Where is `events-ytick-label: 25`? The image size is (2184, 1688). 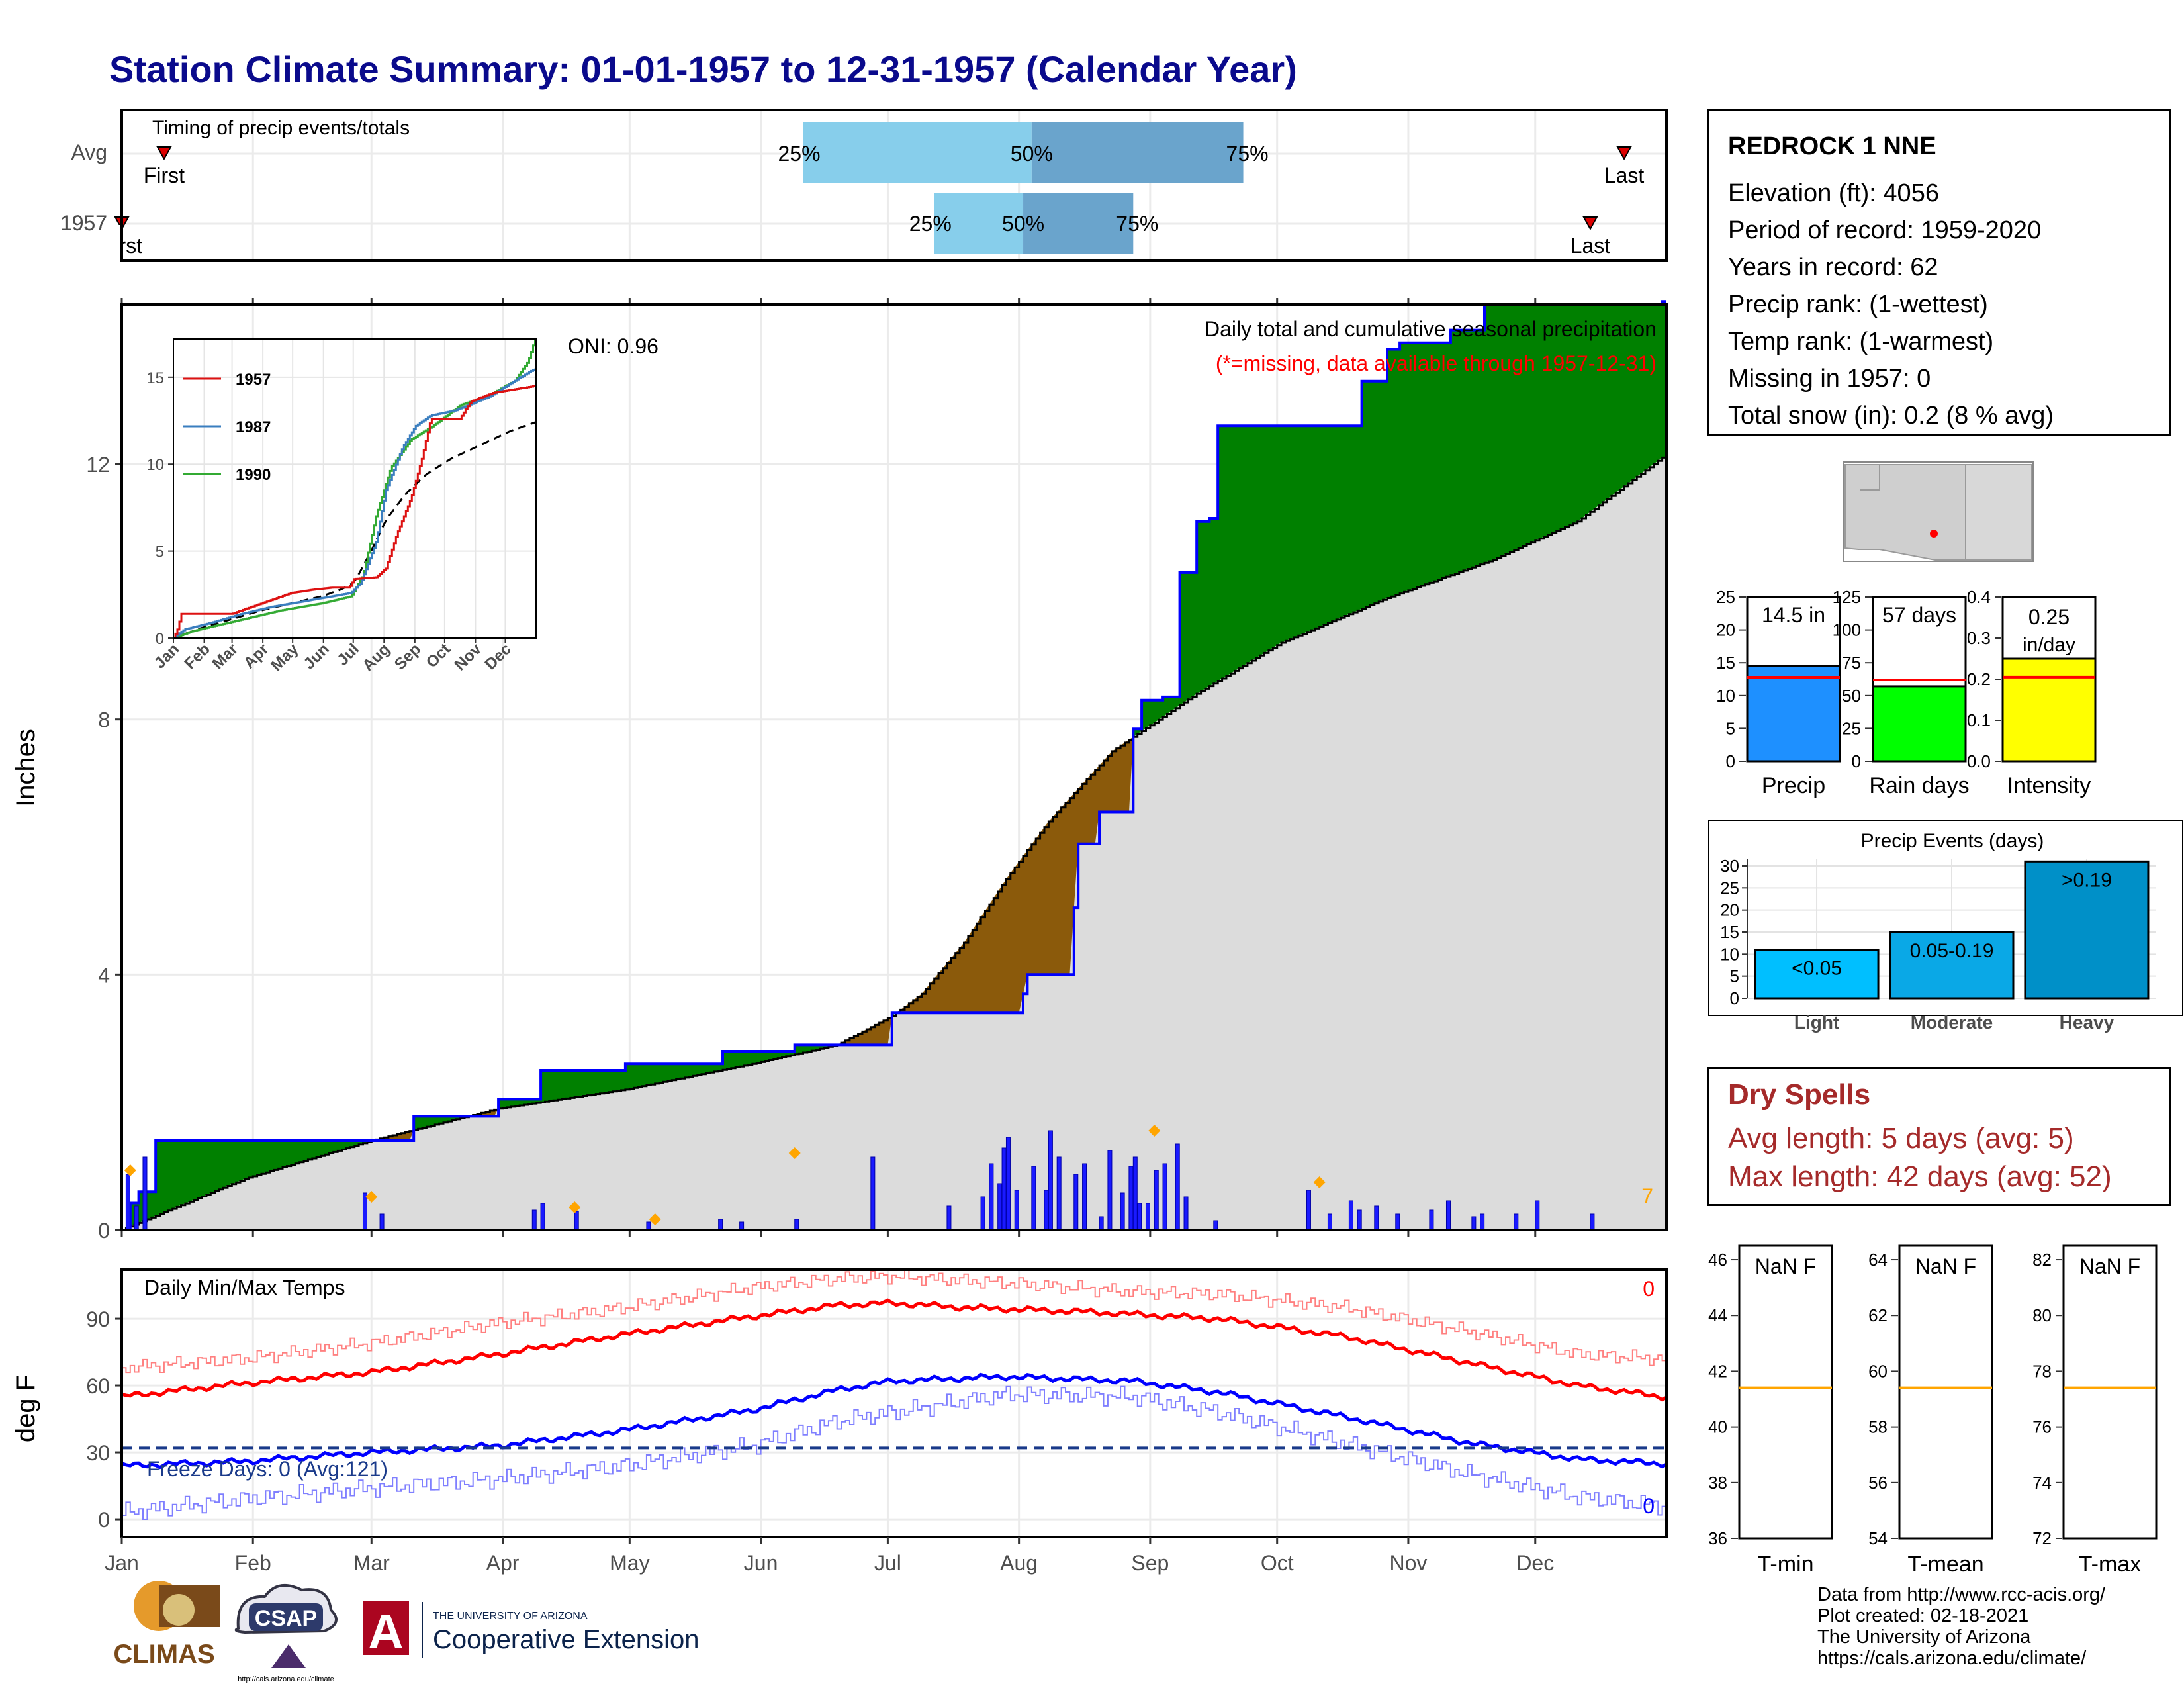 events-ytick-label: 25 is located at coordinates (1729, 888).